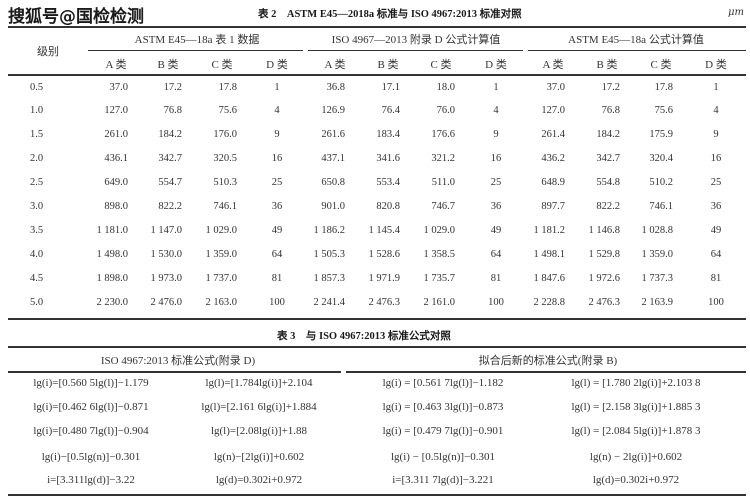 This screenshot has height=499, width=750. Describe the element at coordinates (610, 110) in the screenshot. I see `value-cell: 76.8` at that location.